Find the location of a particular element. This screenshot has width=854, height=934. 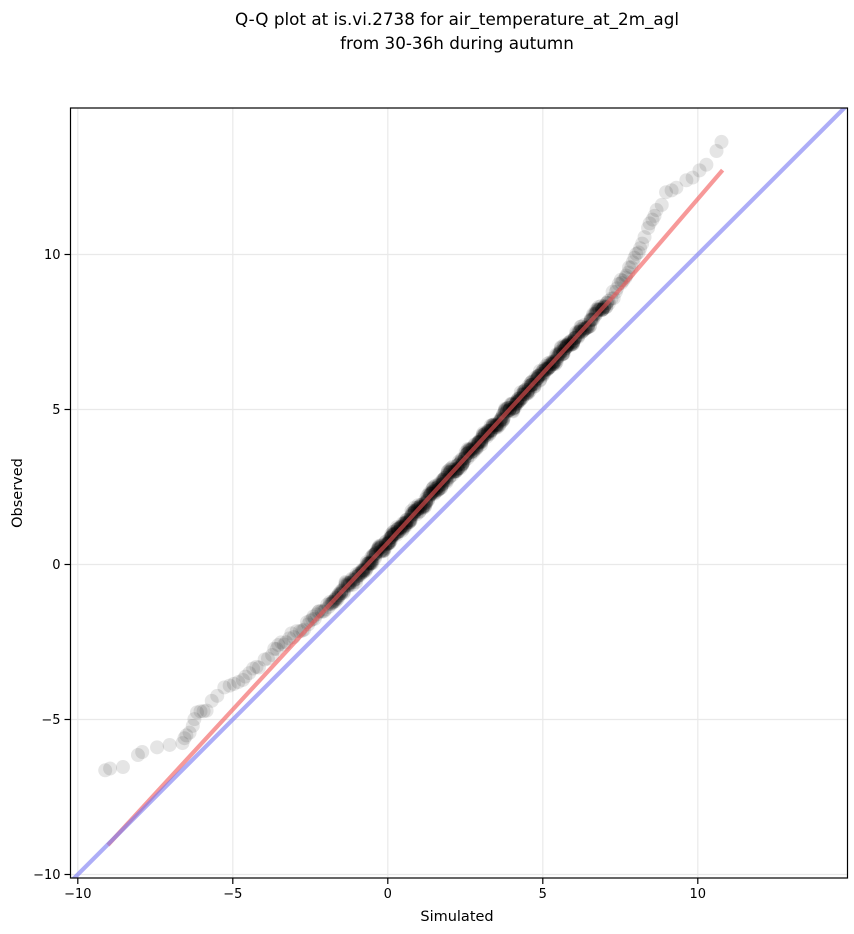

y-axis-label: Observed is located at coordinates (18, 493).